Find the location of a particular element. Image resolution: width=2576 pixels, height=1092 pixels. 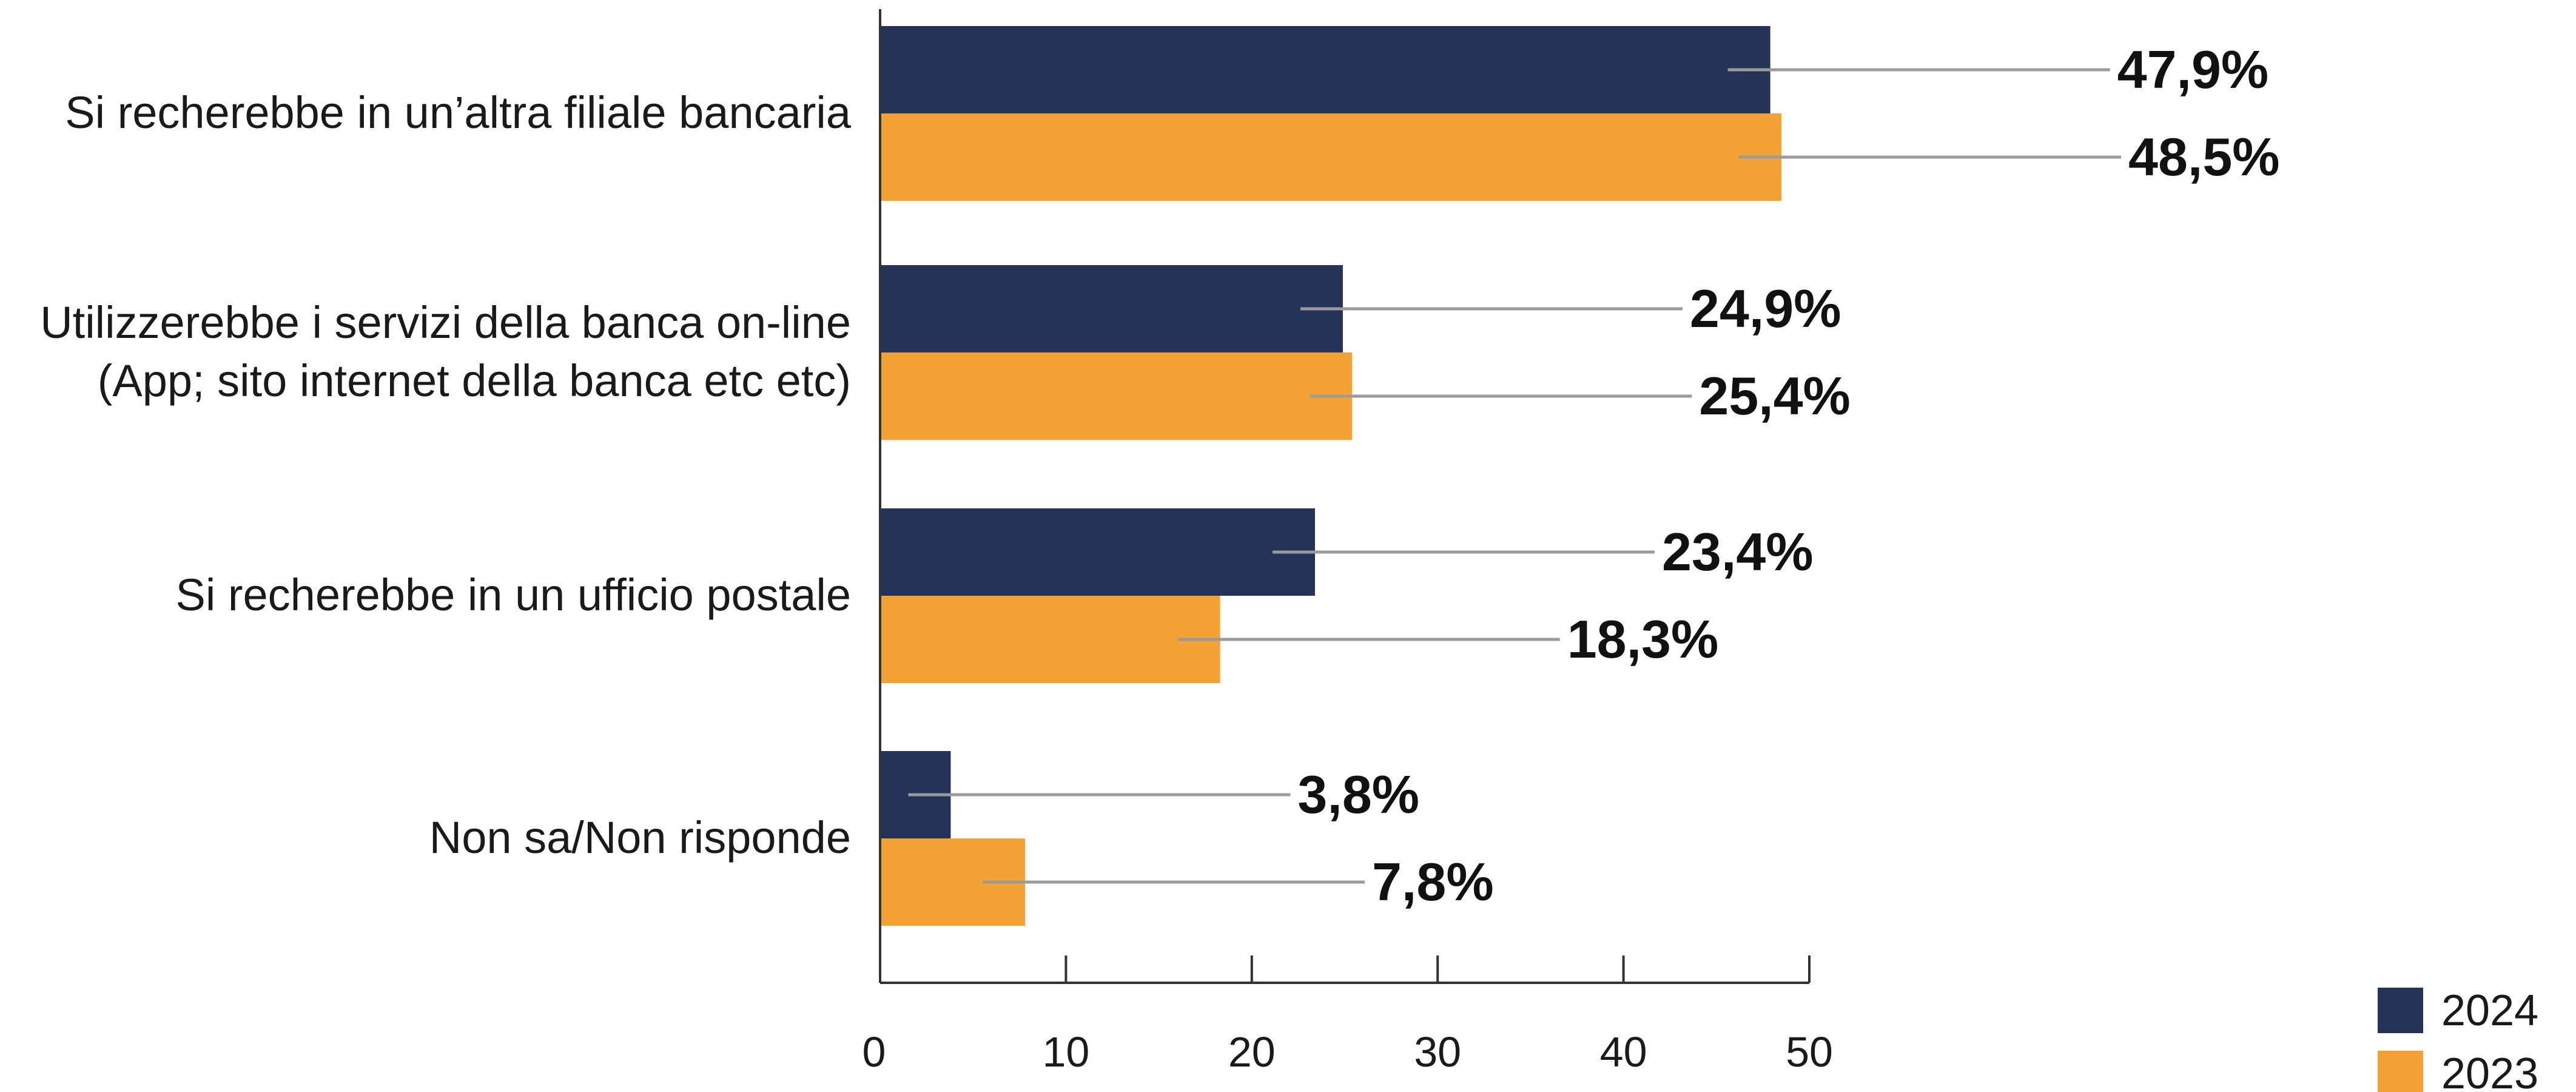

x-tick-label: 20 is located at coordinates (1252, 1052).